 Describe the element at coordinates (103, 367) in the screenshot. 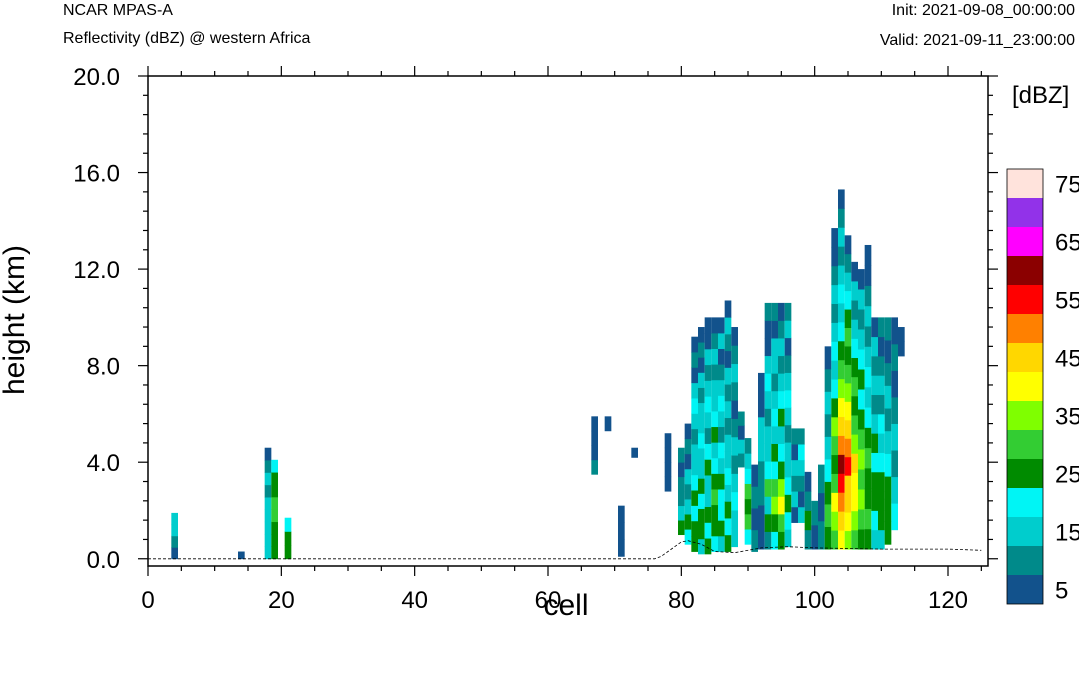

I see `y-tick-label: 8.0` at that location.